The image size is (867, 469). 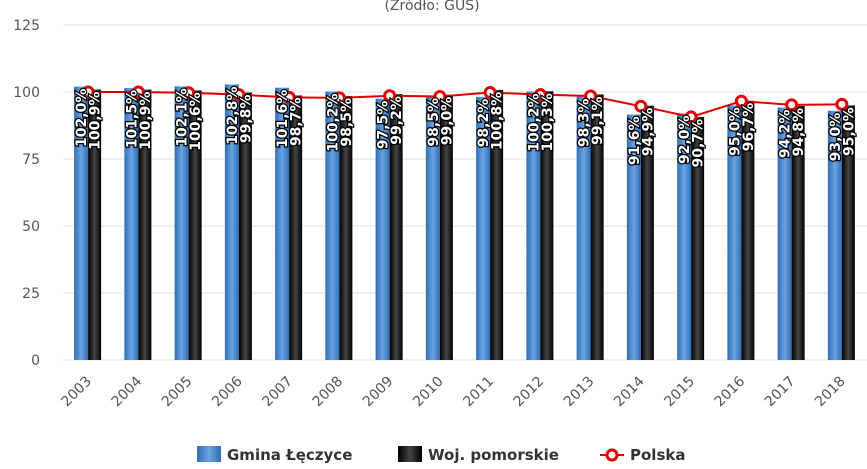 What do you see at coordinates (836, 137) in the screenshot?
I see `data-label: 93,0%` at bounding box center [836, 137].